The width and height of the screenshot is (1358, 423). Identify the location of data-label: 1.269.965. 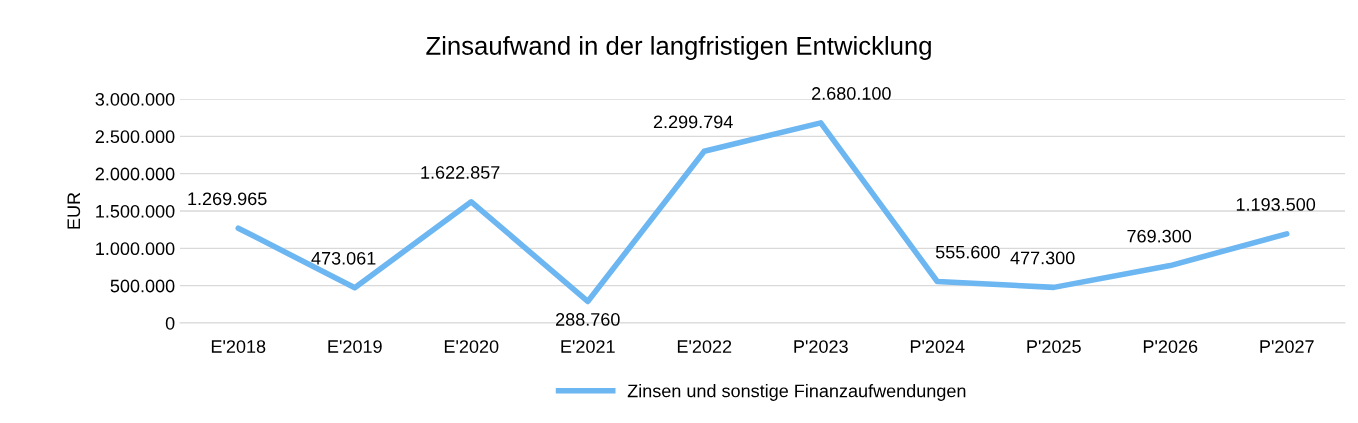
(227, 199).